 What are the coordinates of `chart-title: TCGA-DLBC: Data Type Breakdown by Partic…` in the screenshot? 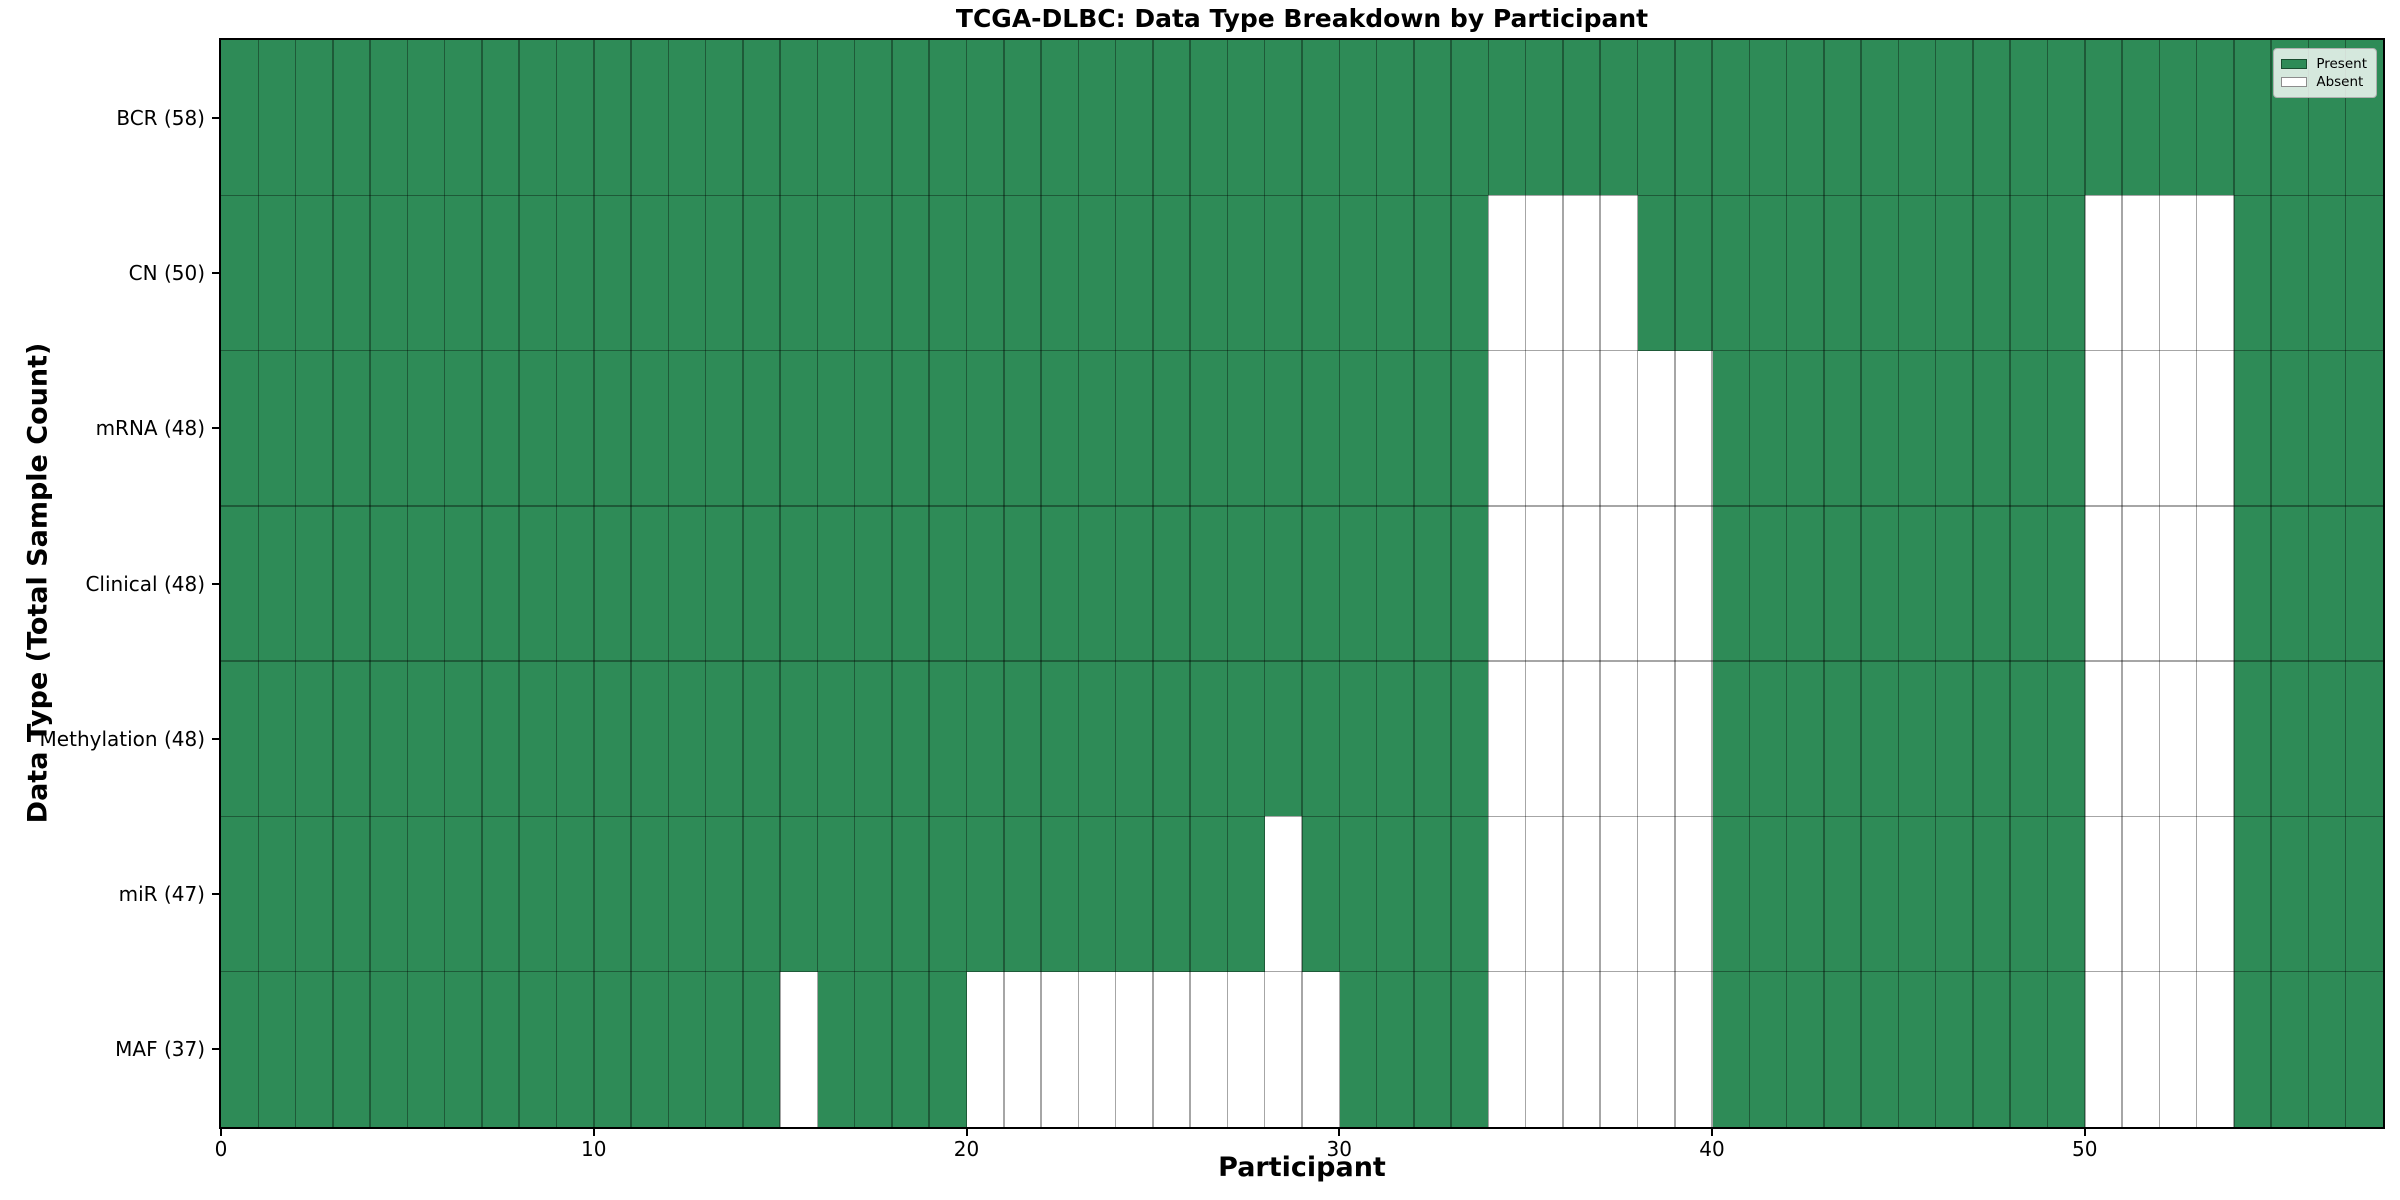 It's located at (1302, 18).